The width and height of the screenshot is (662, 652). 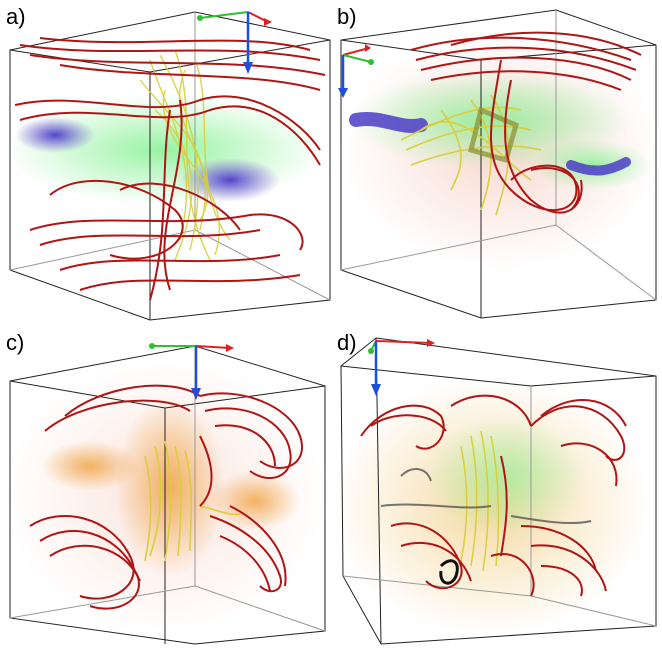 I want to click on panel-label: a), so click(x=16, y=16).